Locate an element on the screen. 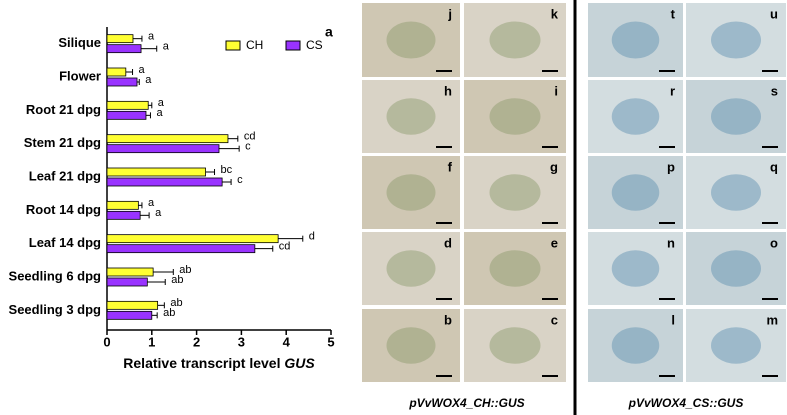 The width and height of the screenshot is (787, 415). significance-label: bc is located at coordinates (227, 170).